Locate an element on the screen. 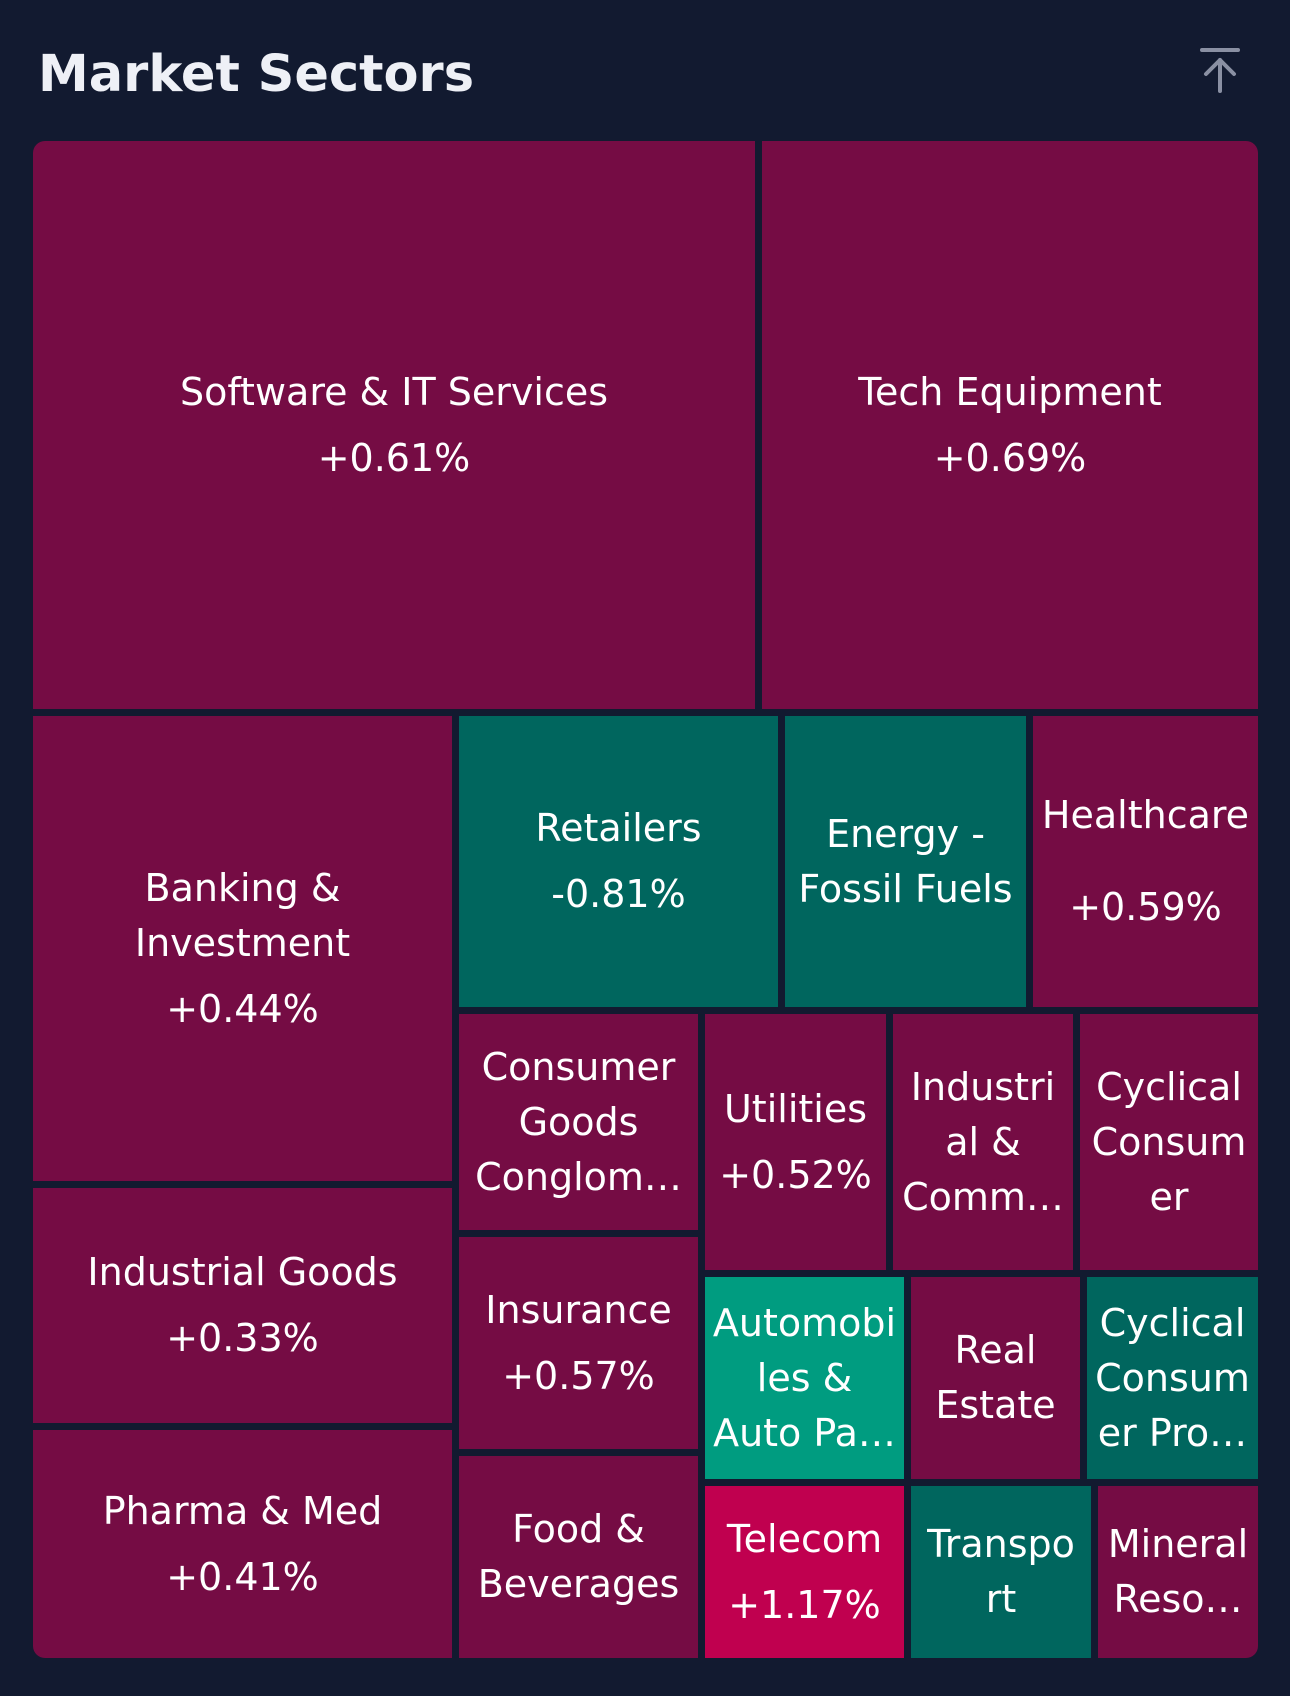  sector-name: Food & Beverages is located at coordinates (578, 1556).